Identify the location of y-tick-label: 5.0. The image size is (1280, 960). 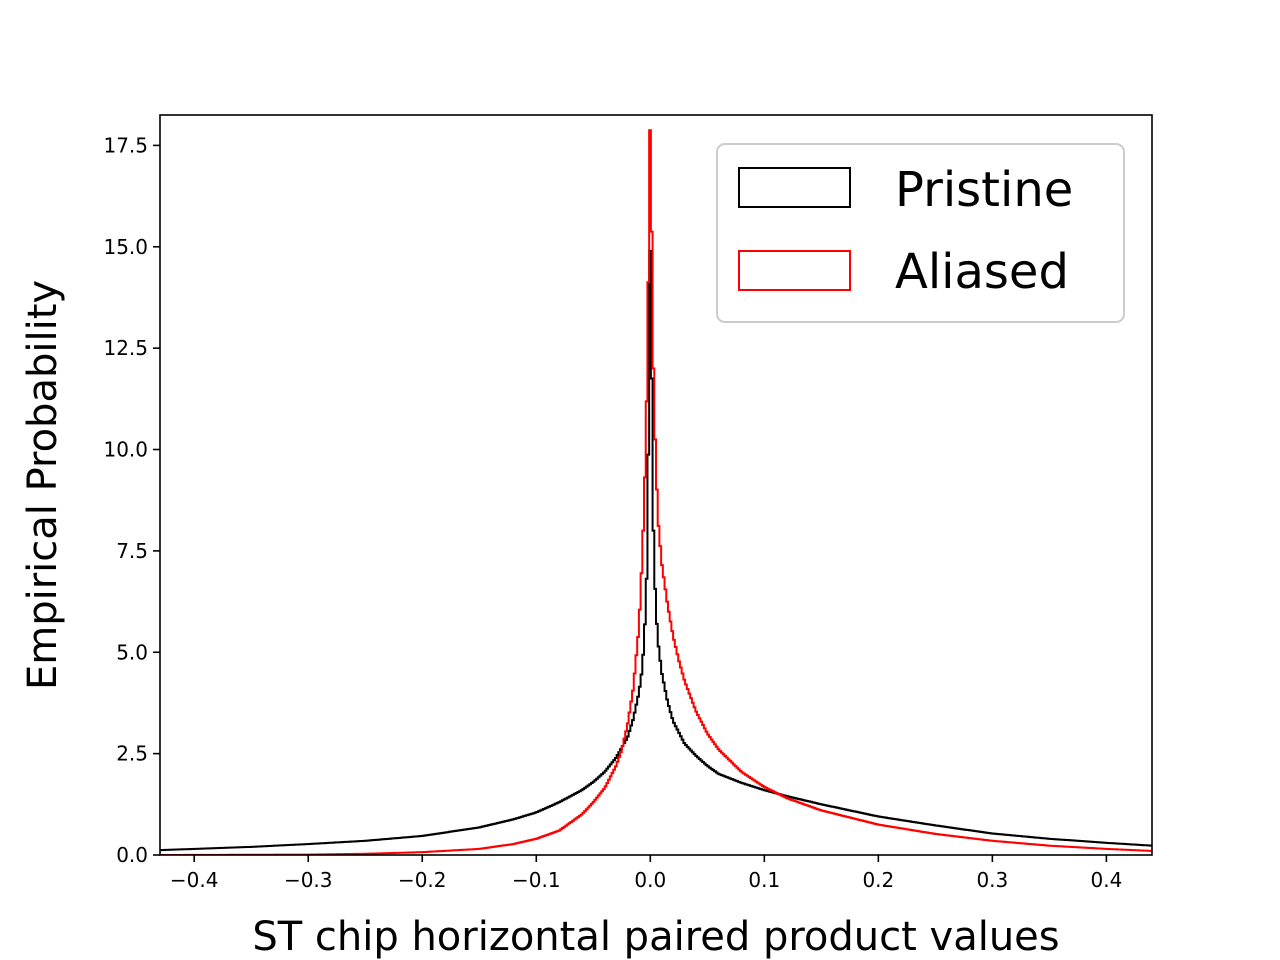
(132, 652).